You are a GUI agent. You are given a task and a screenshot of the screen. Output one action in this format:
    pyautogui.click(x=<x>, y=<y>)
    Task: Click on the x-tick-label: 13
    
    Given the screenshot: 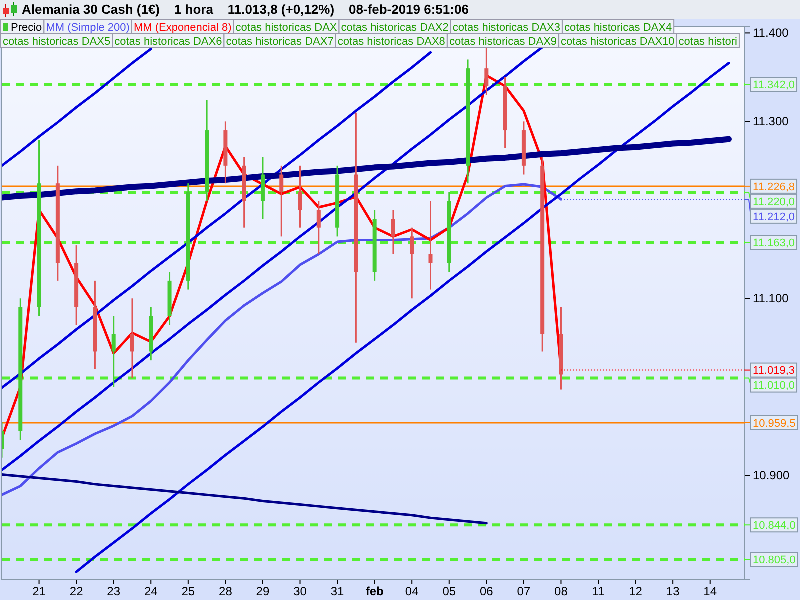 What is the action you would take?
    pyautogui.click(x=673, y=591)
    